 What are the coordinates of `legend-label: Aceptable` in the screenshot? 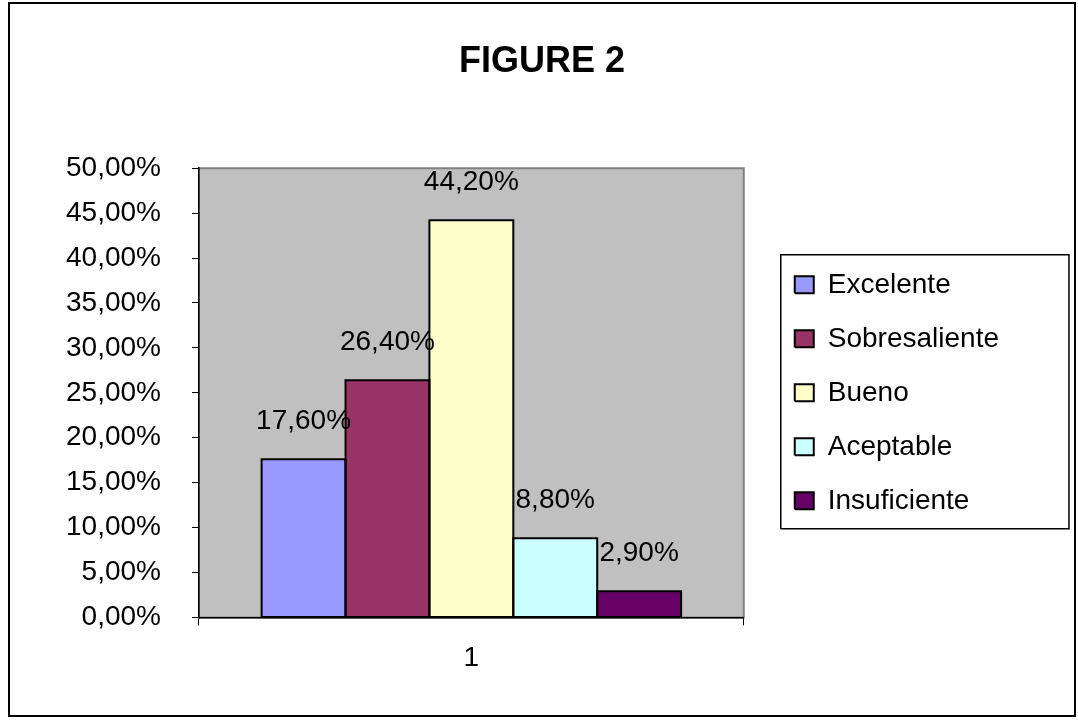 It's located at (890, 445).